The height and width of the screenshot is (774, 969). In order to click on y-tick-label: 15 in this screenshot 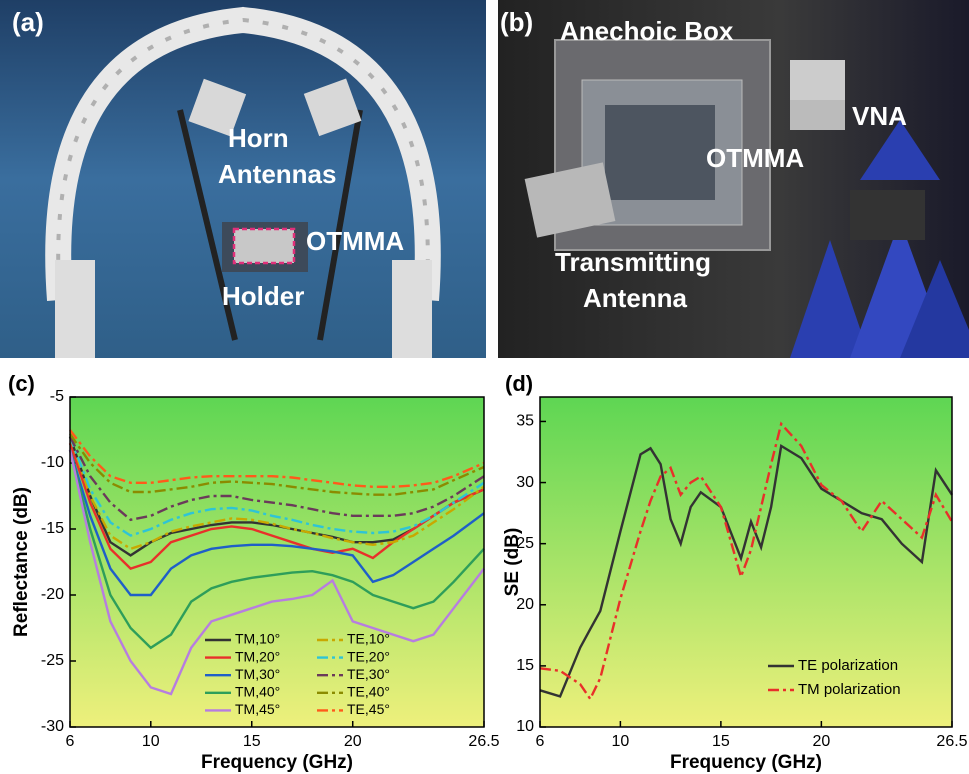, I will do `click(525, 665)`.